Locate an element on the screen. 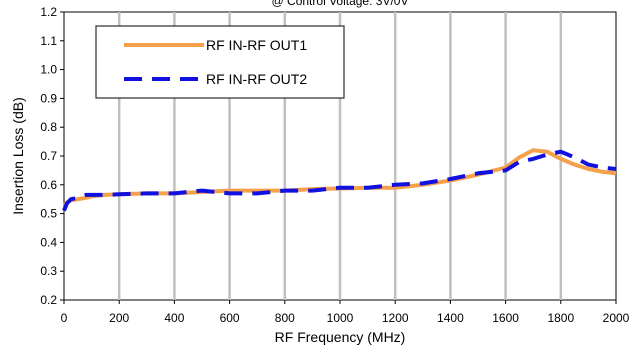 The image size is (629, 352). x-tick-label: 600 is located at coordinates (230, 318).